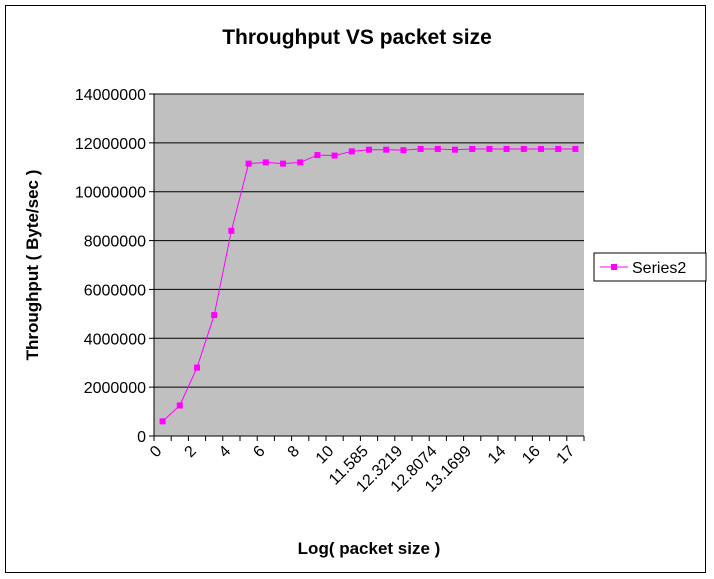 This screenshot has width=714, height=579. What do you see at coordinates (110, 95) in the screenshot?
I see `y-tick-label: 14000000` at bounding box center [110, 95].